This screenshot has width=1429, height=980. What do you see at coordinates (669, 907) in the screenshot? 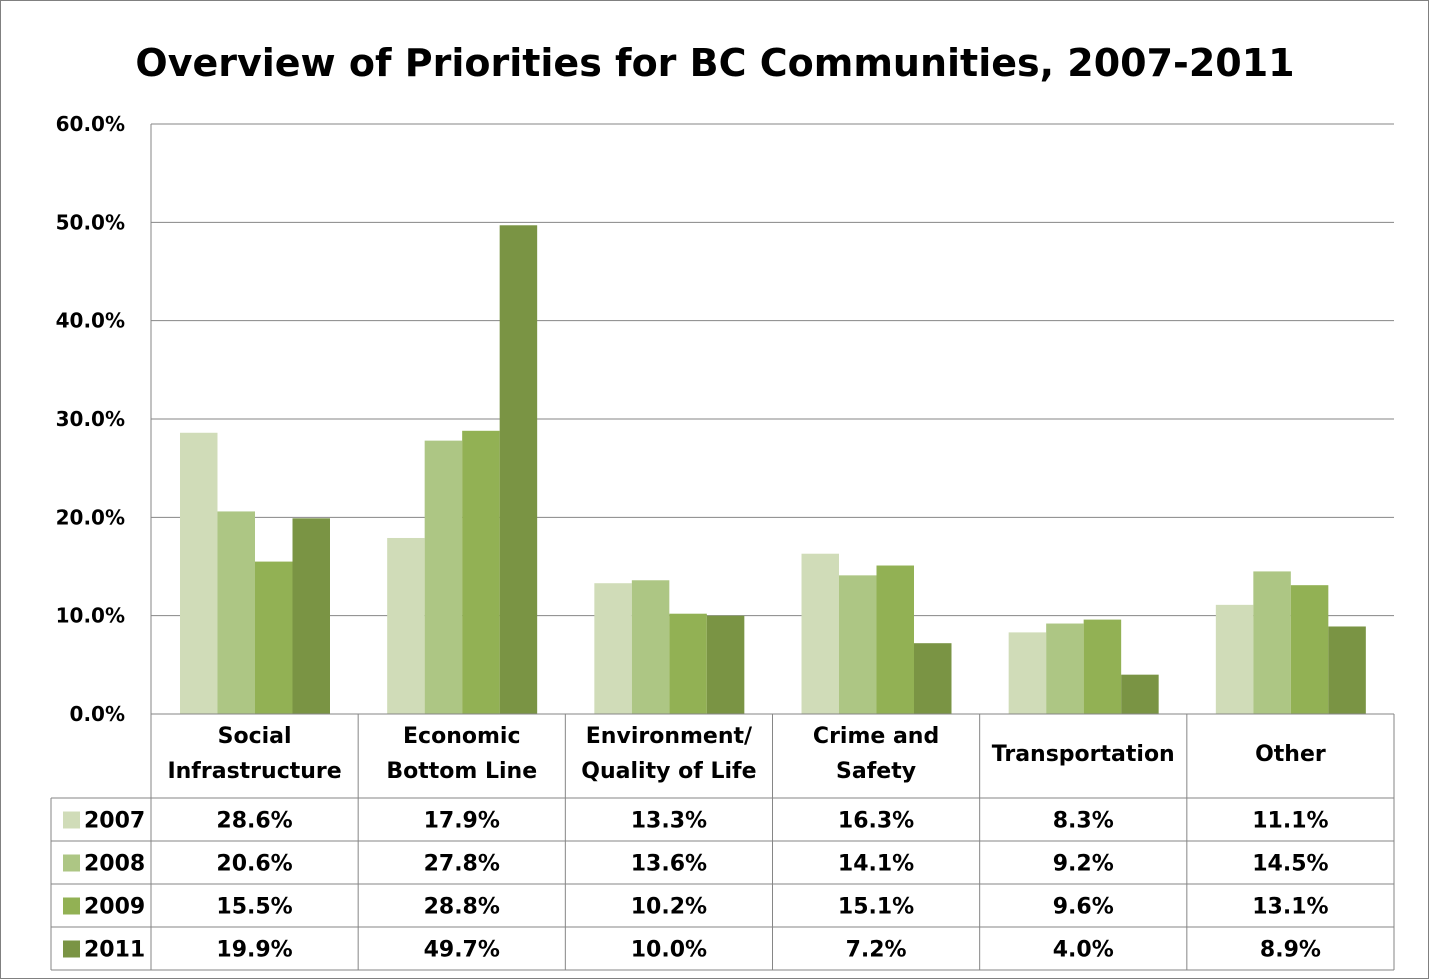
I see `table-cell-value: 10.2%` at bounding box center [669, 907].